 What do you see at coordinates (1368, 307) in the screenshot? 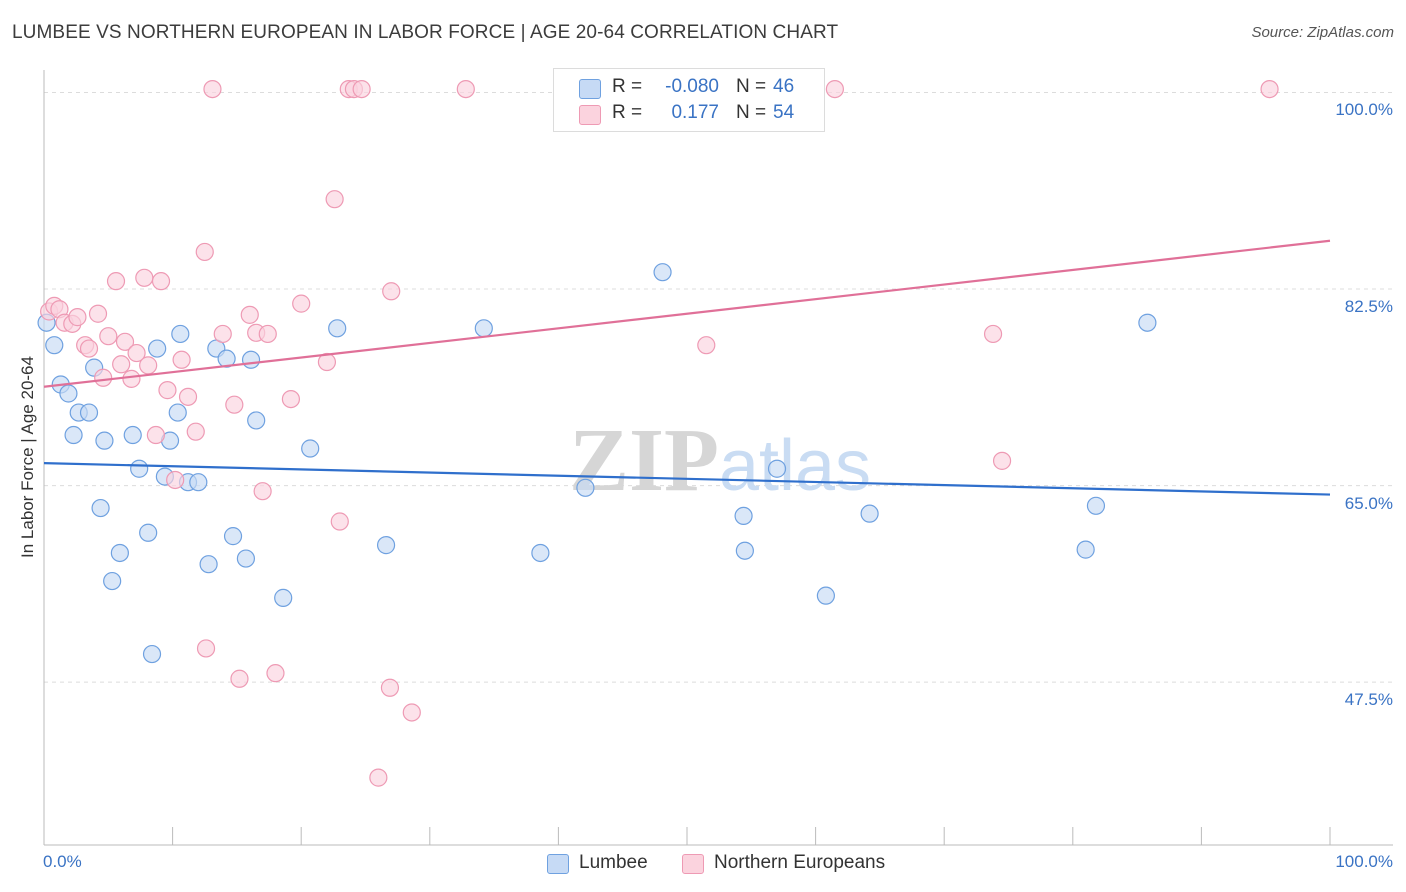
I see `y-tick-label-82-5: 82.5%` at bounding box center [1368, 307].